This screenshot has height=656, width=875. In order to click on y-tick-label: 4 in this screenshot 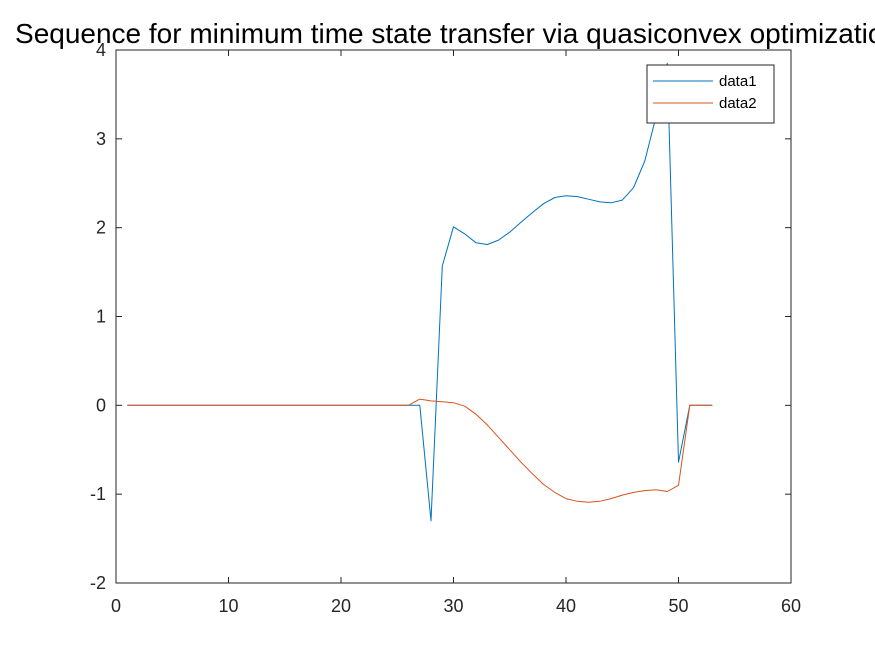, I will do `click(101, 50)`.